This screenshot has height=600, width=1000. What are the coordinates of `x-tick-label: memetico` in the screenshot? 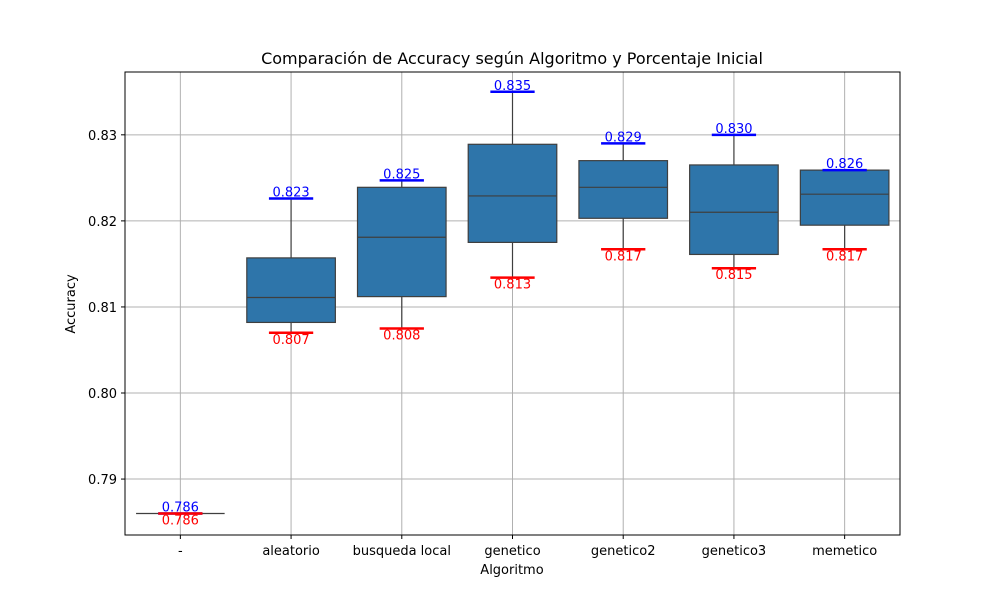 It's located at (844, 551).